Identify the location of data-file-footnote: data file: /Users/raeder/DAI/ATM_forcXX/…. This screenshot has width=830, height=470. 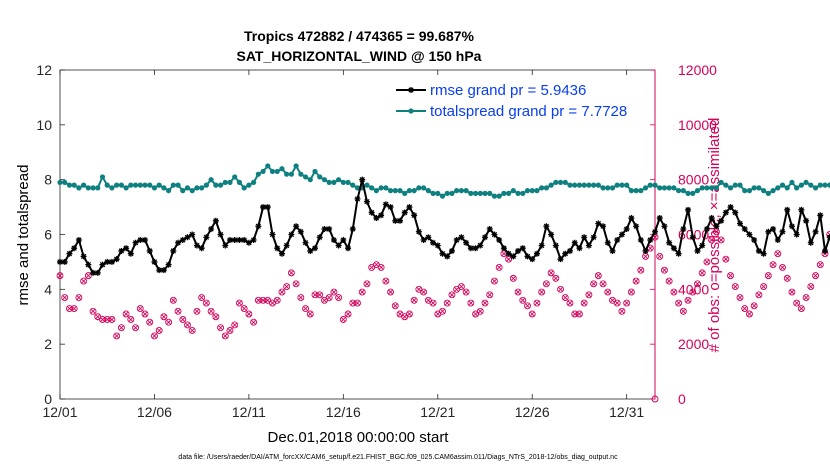
(398, 457).